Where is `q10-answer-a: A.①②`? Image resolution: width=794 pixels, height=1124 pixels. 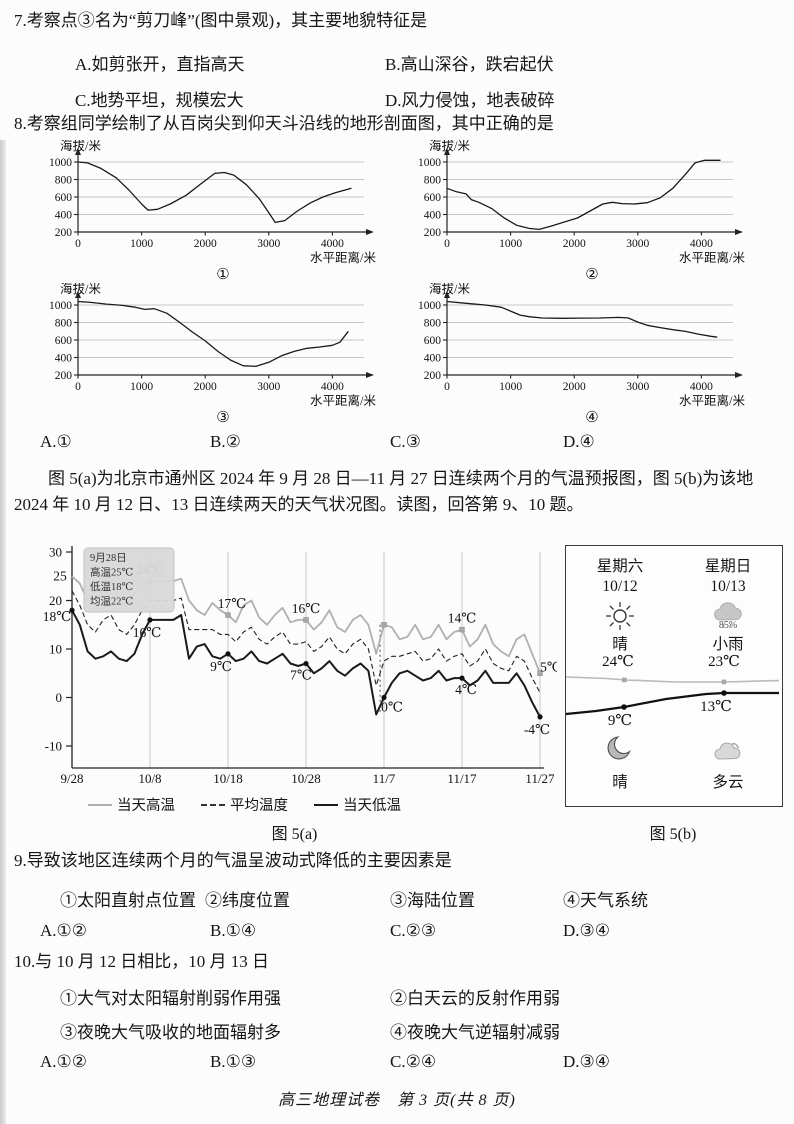 q10-answer-a: A.①② is located at coordinates (64, 1061).